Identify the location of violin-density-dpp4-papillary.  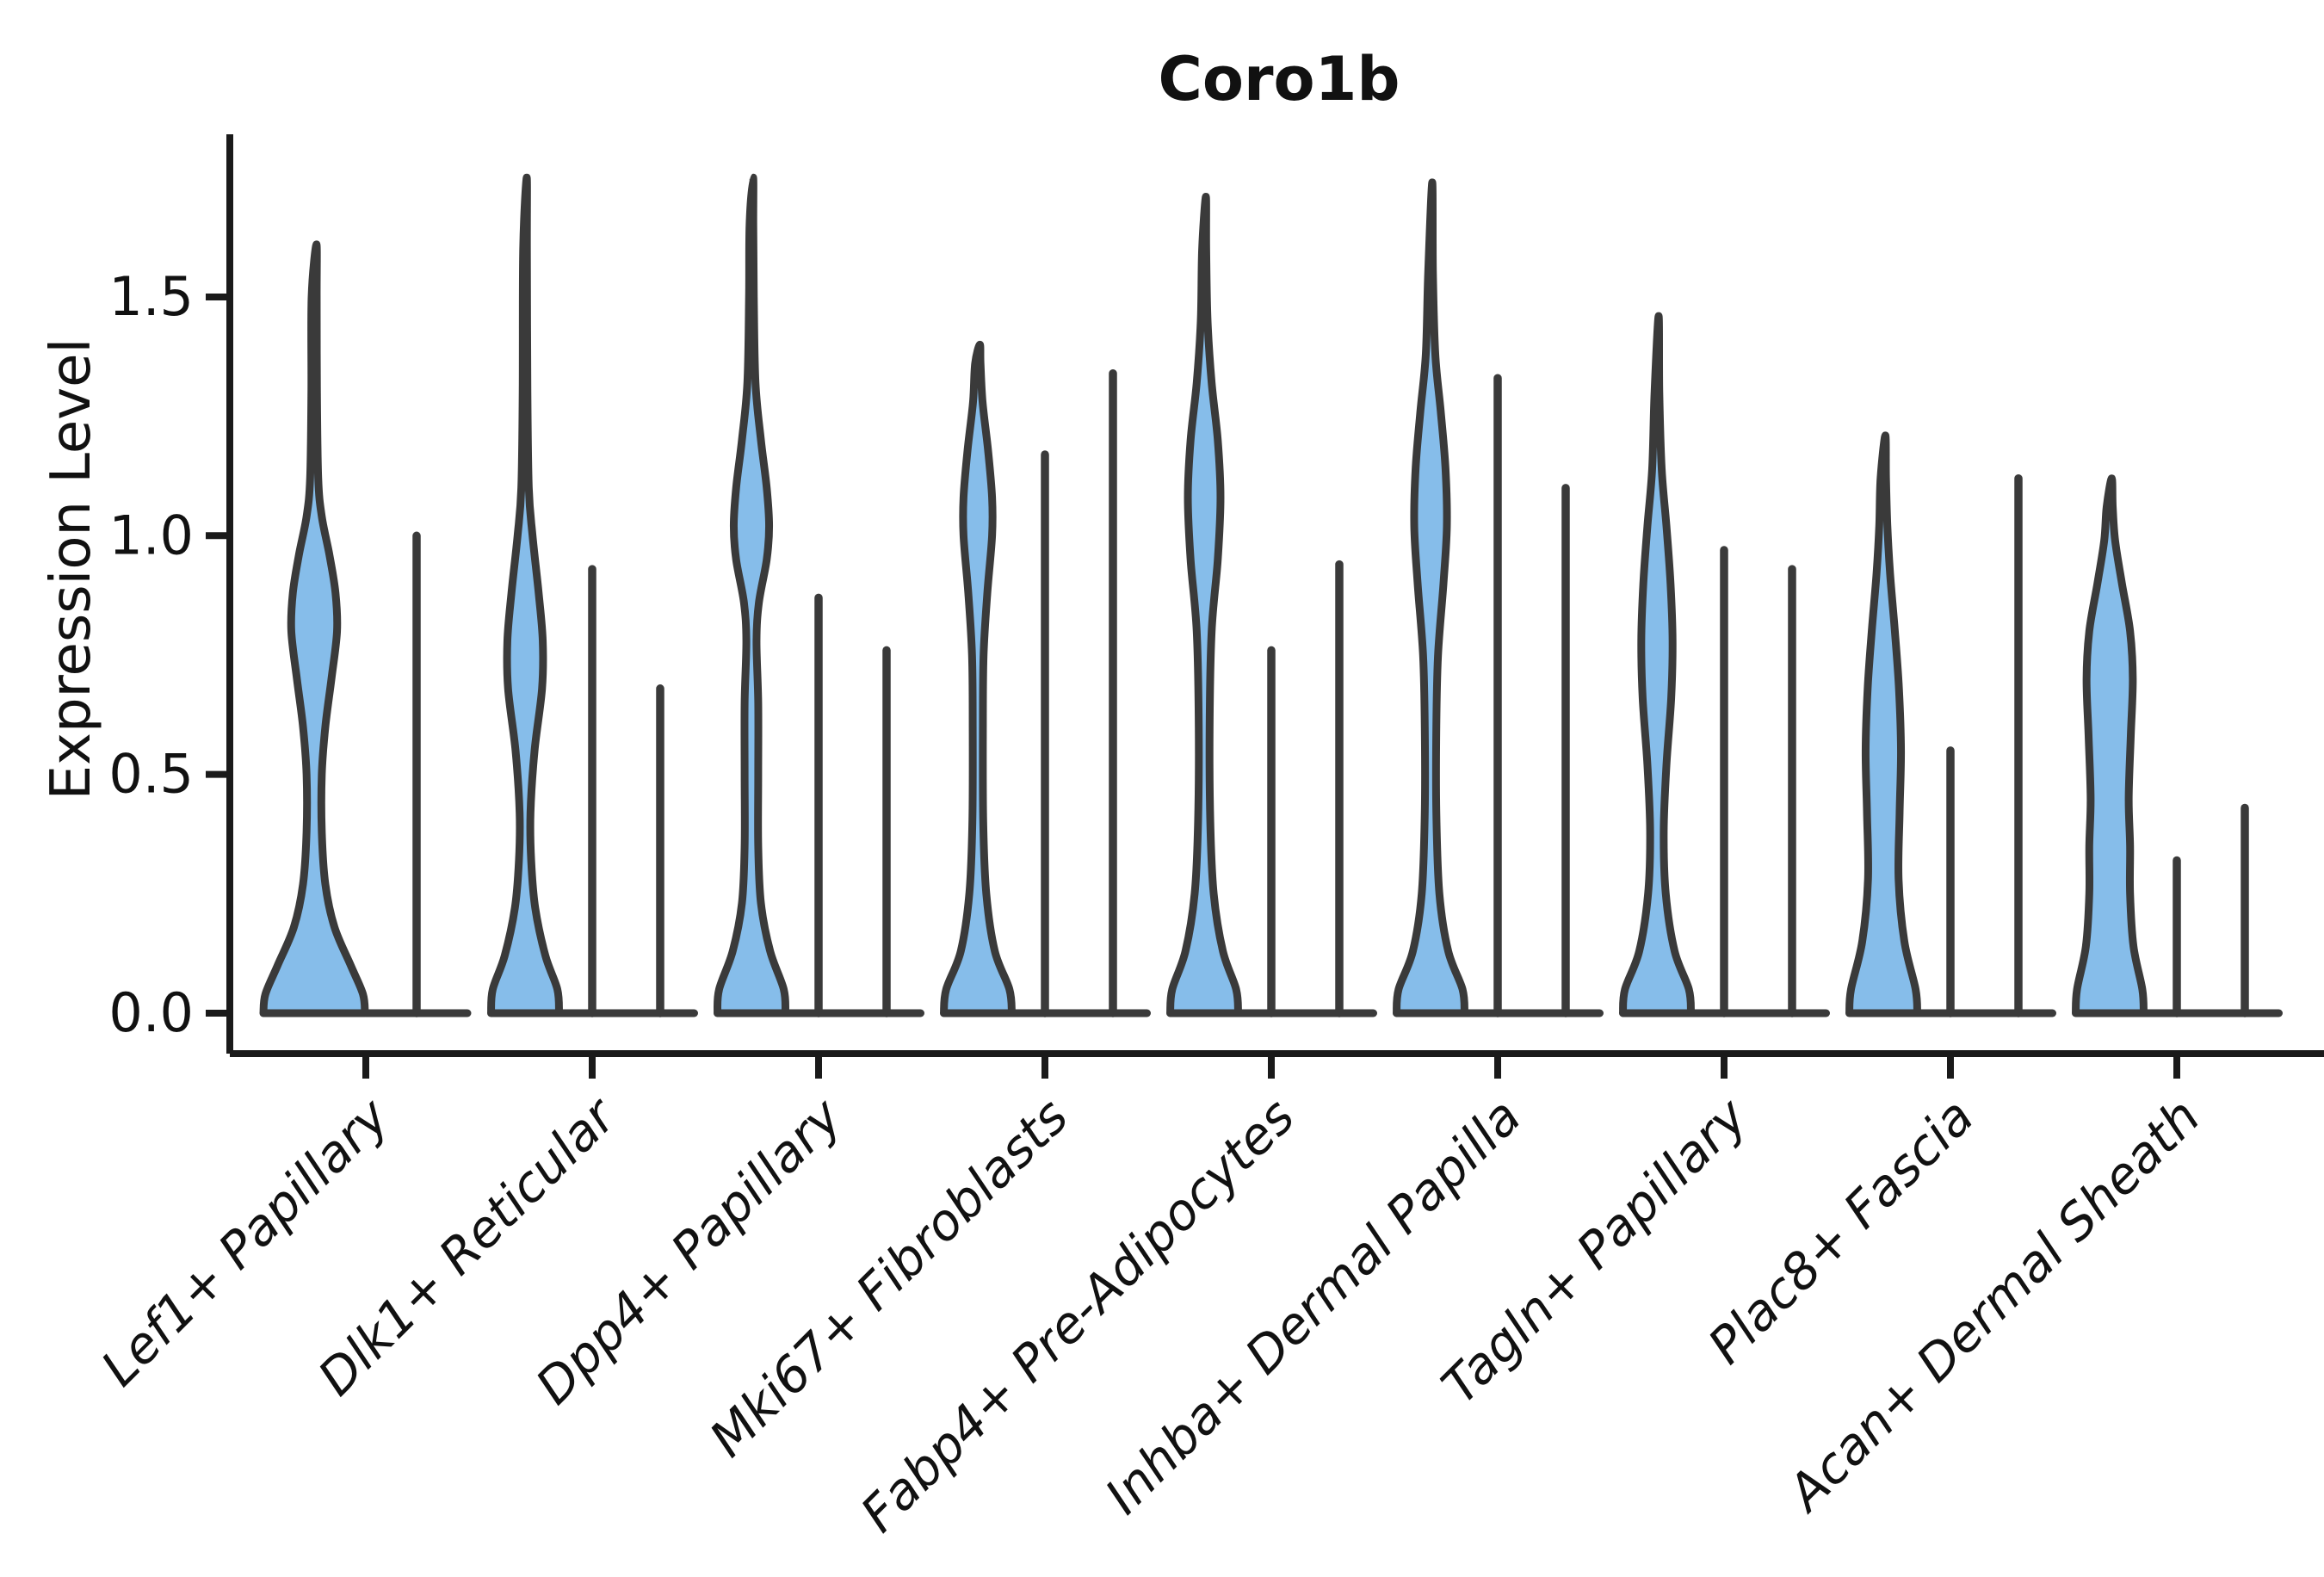
(751, 595).